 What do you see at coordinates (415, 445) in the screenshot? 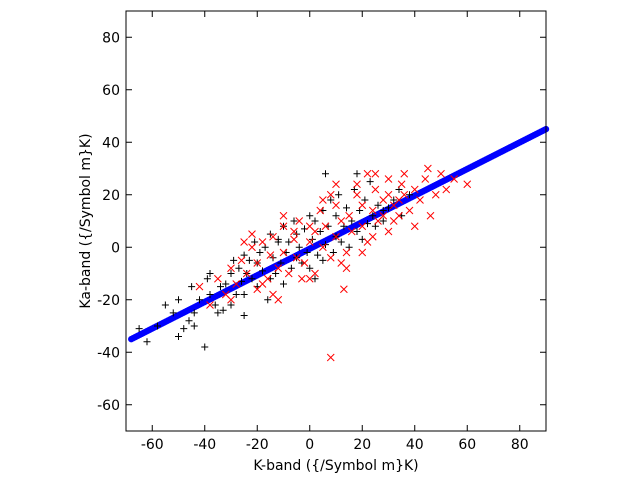
I see `x-tick-label: 40` at bounding box center [415, 445].